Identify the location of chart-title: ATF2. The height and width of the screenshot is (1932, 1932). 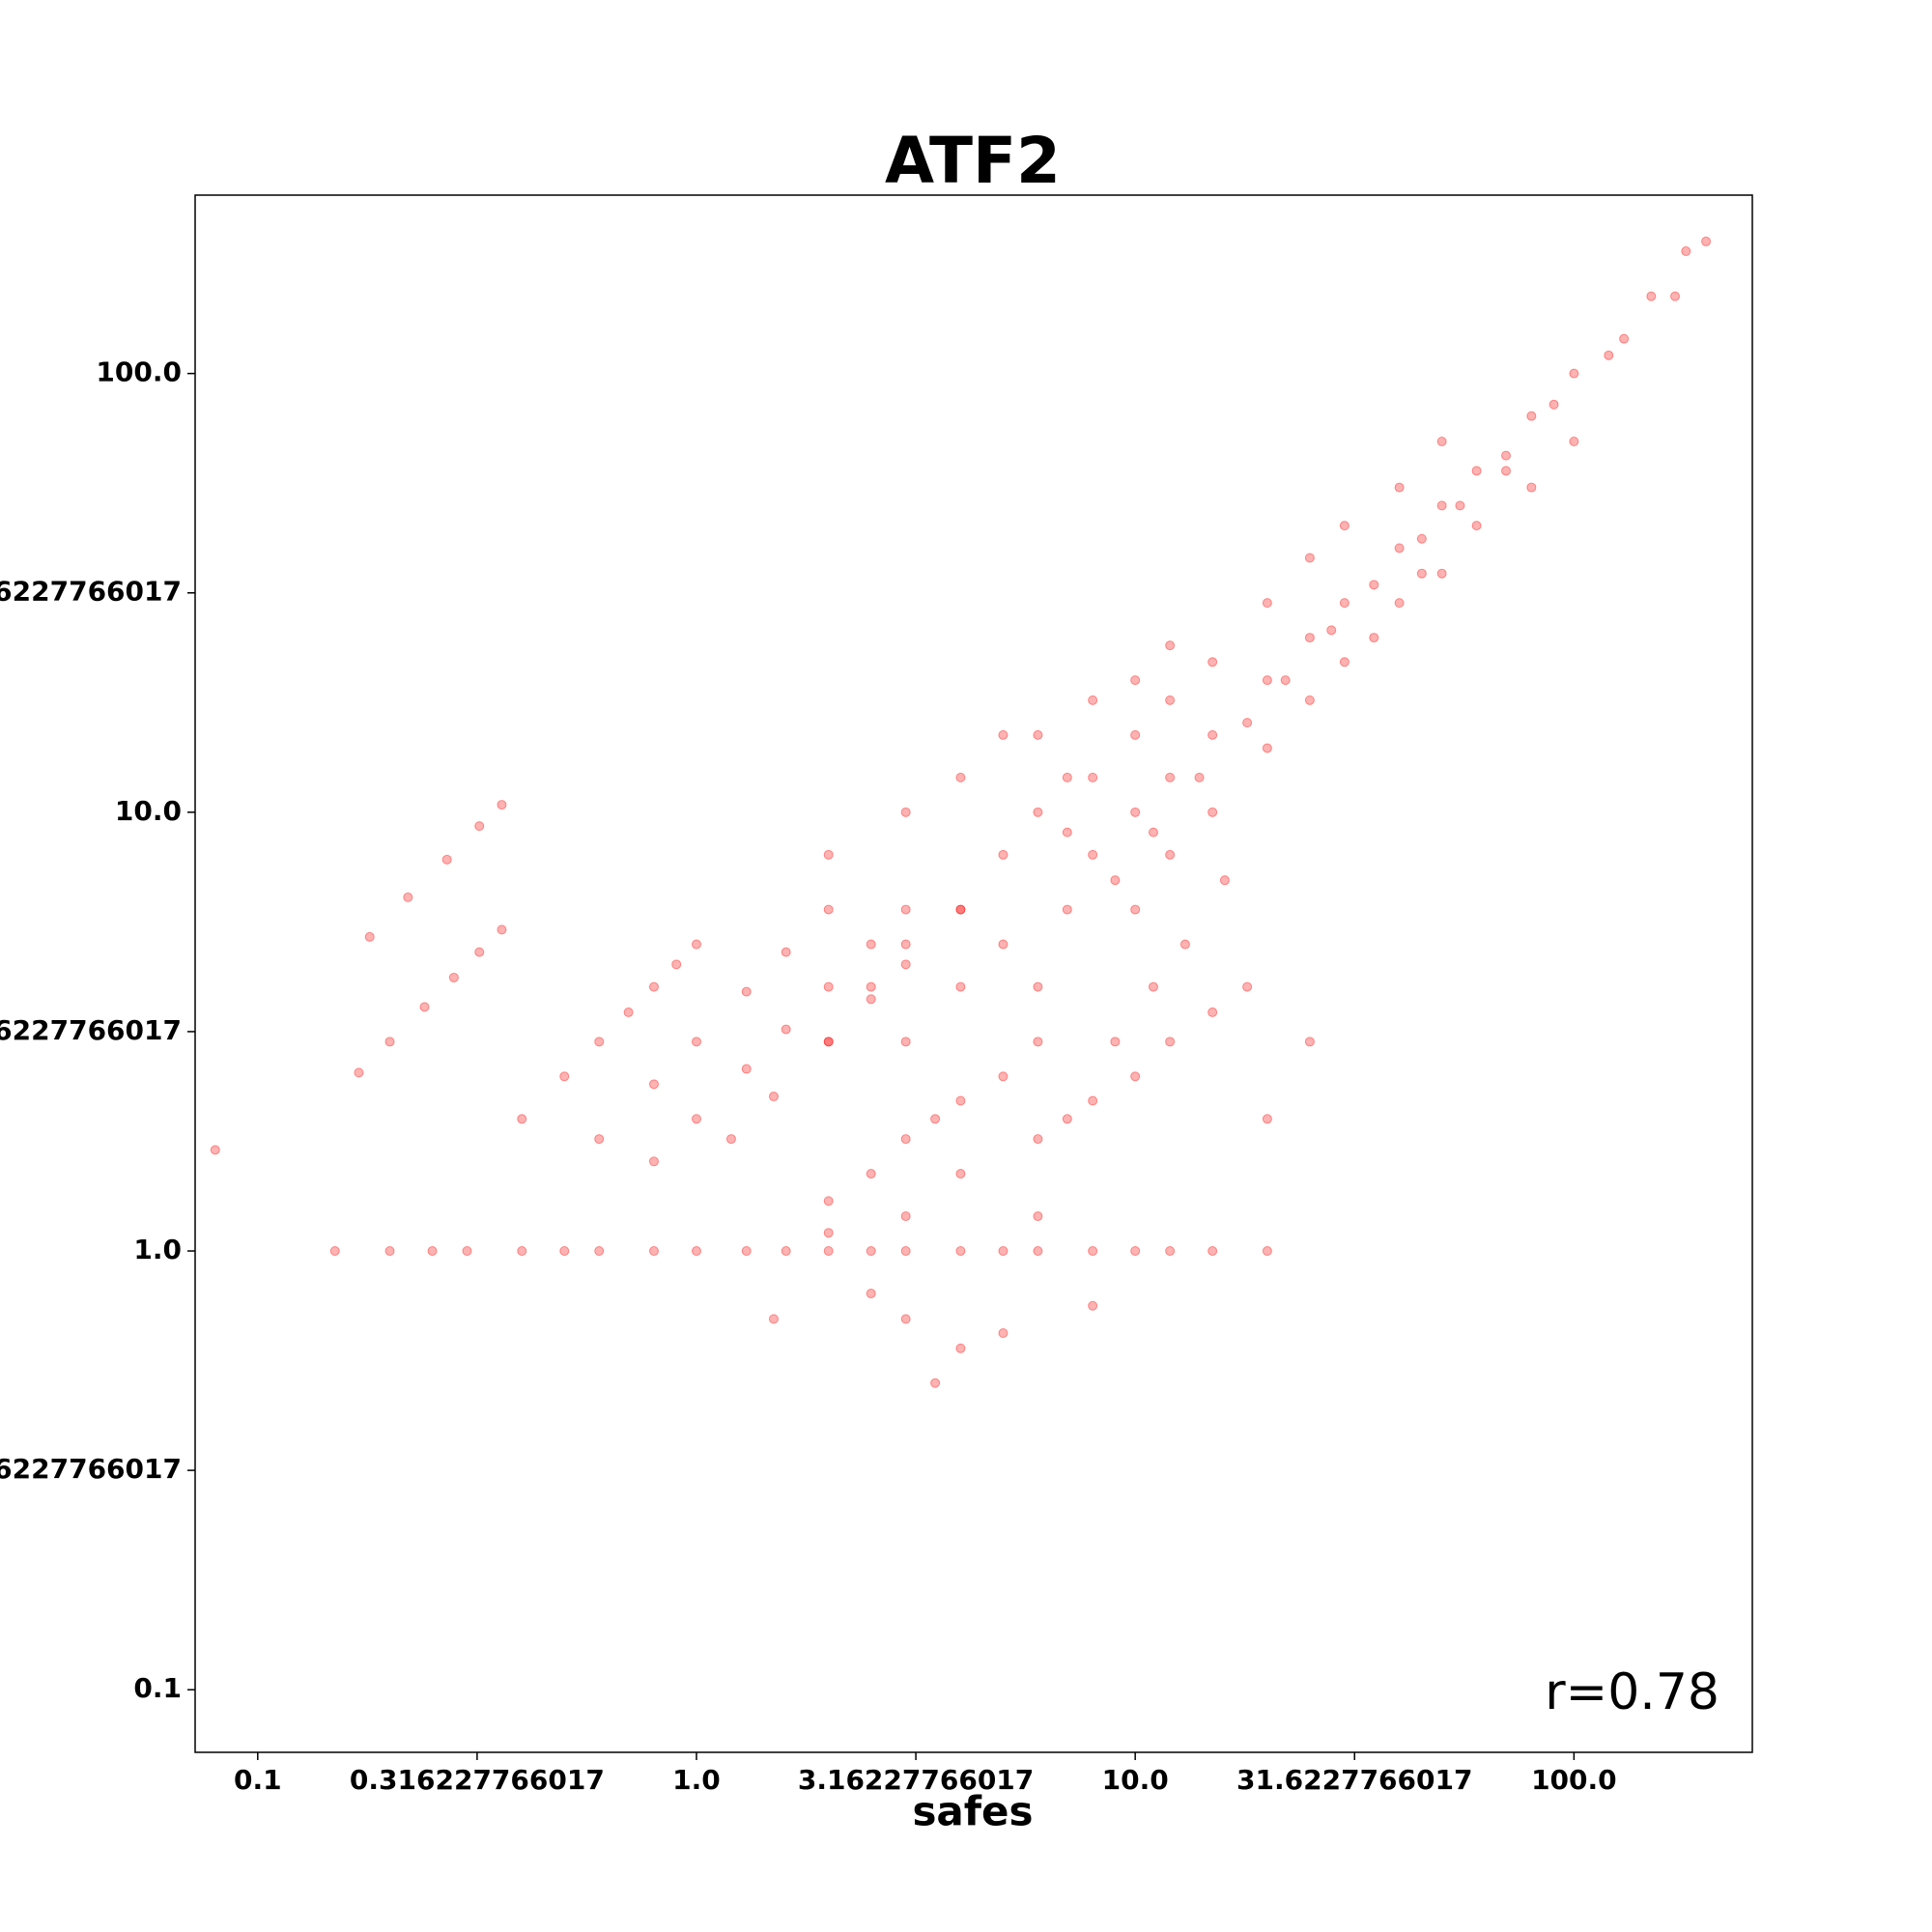
(973, 161).